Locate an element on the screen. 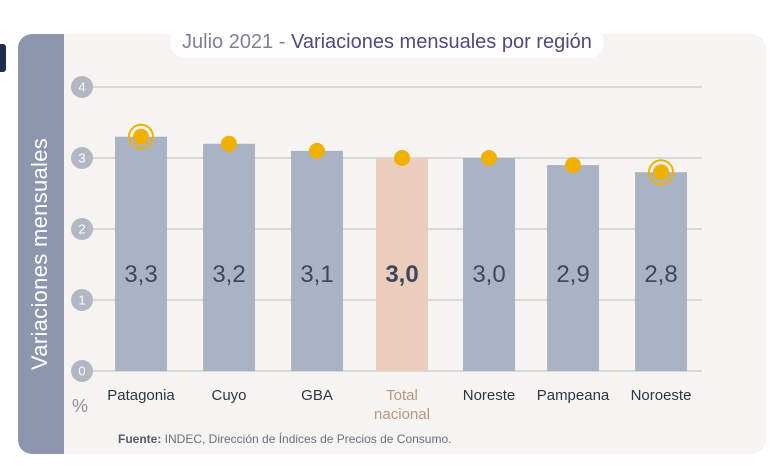  edge-marker is located at coordinates (3, 58).